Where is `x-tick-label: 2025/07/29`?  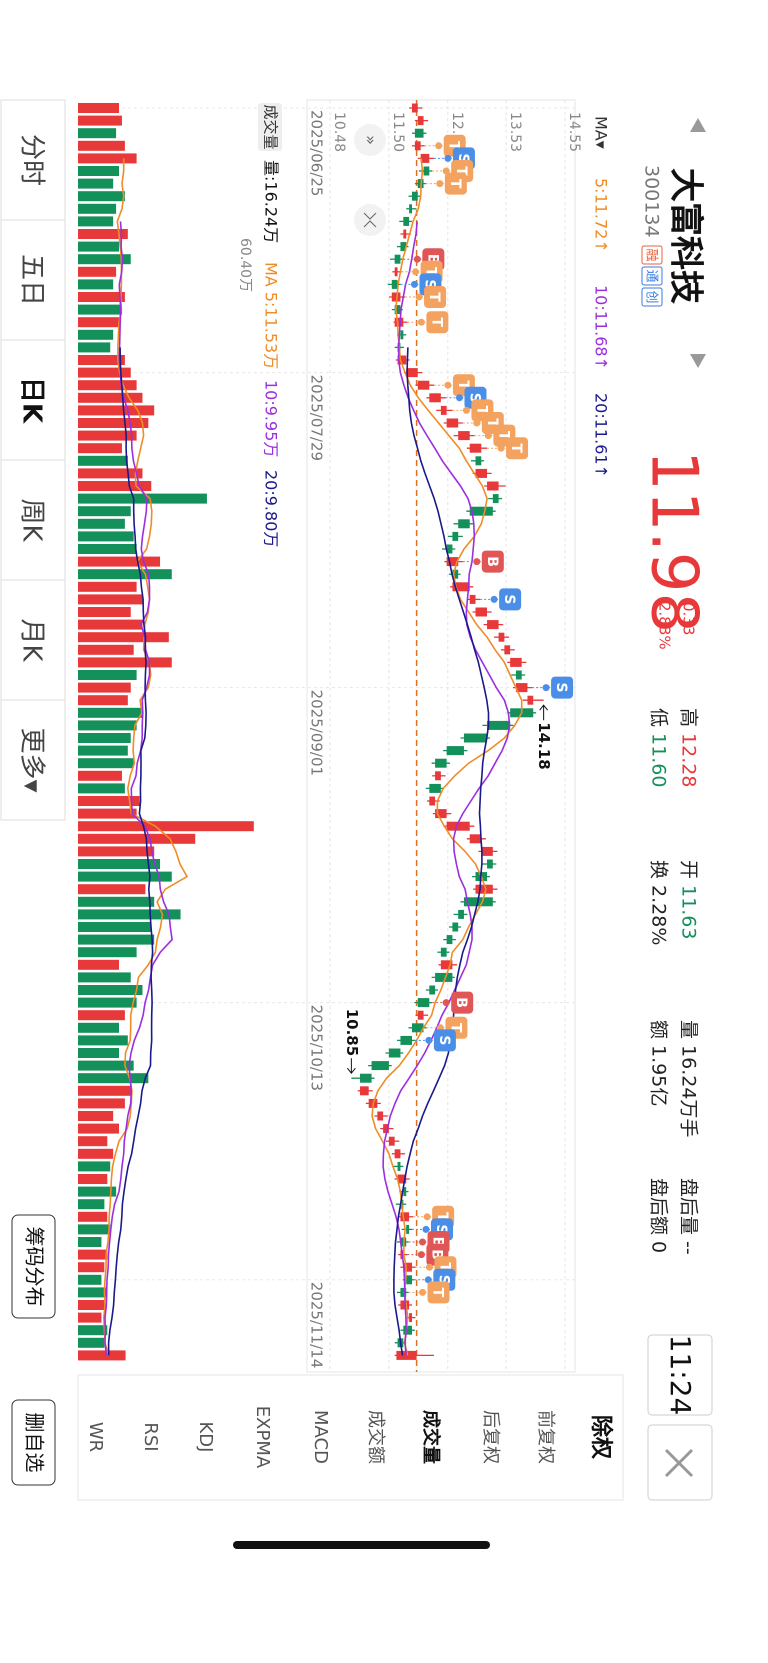
x-tick-label: 2025/07/29 is located at coordinates (317, 418).